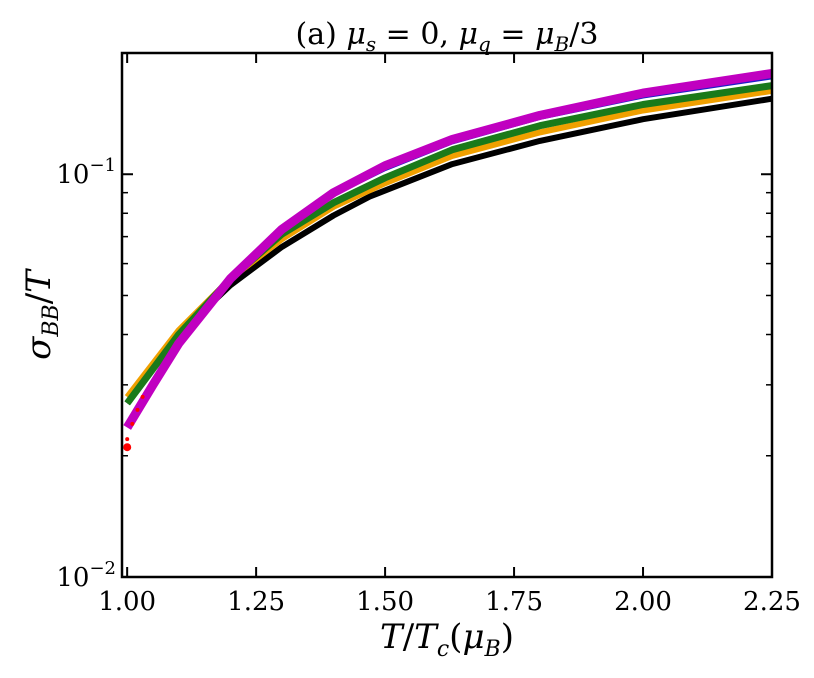 Image resolution: width=814 pixels, height=678 pixels. I want to click on y-tick-label: 10⁻¹, so click(86, 172).